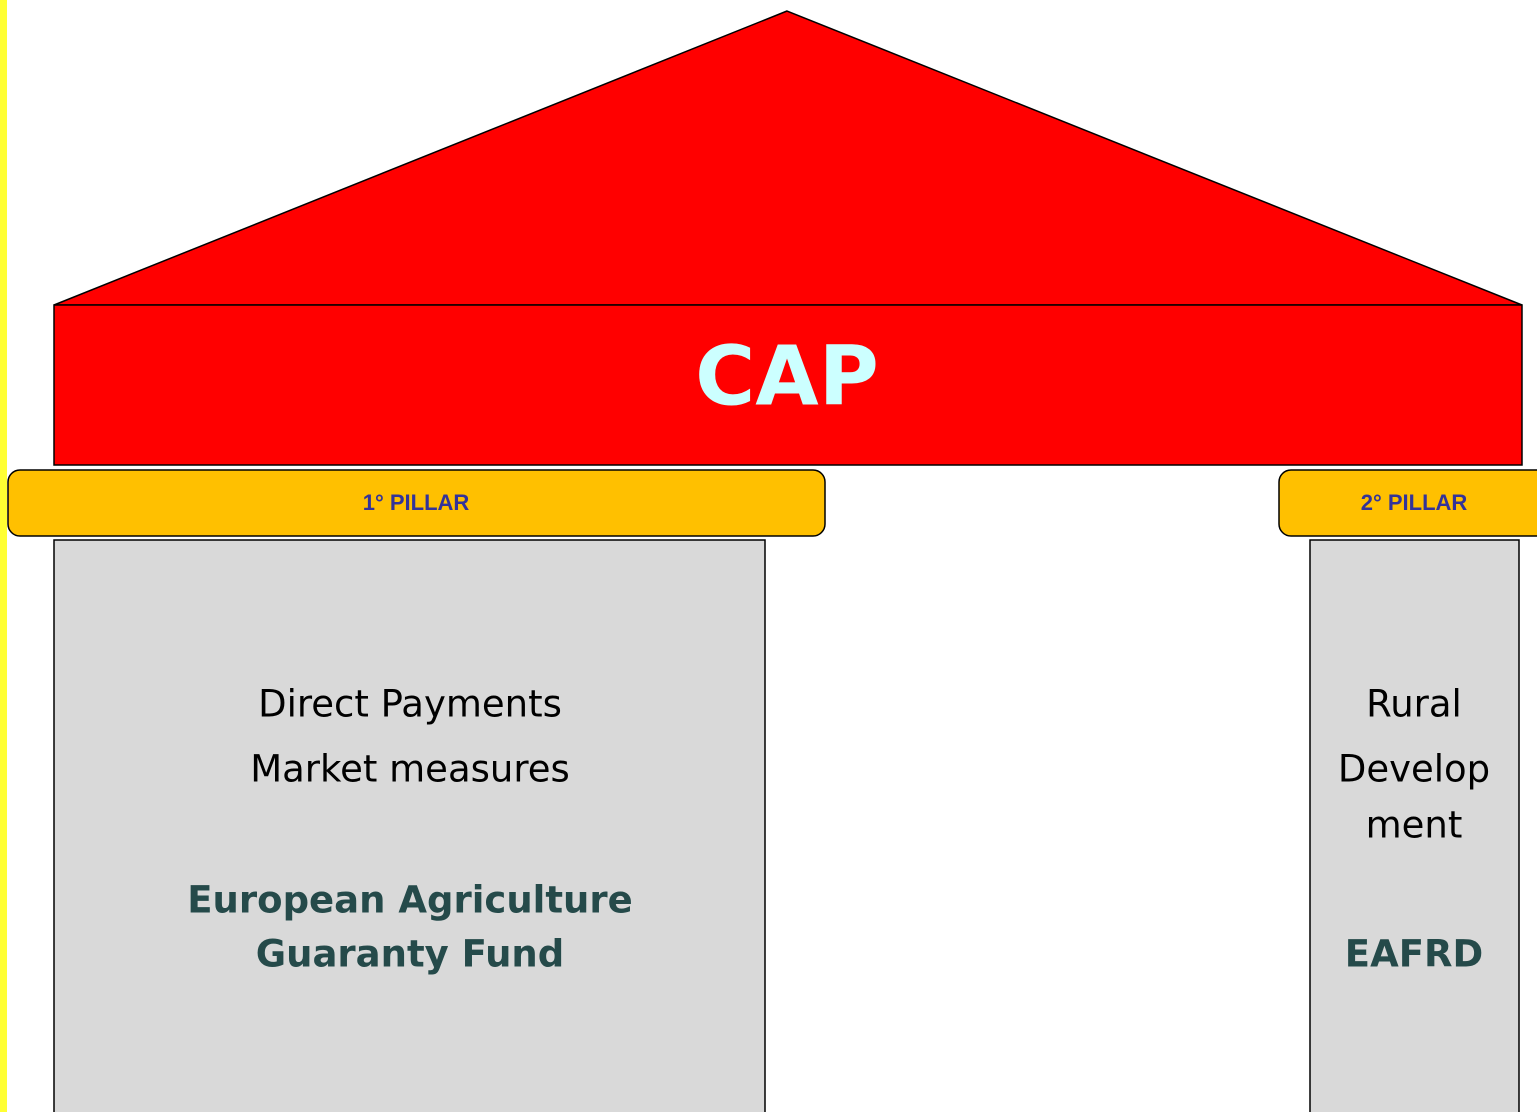 This screenshot has height=1116, width=1537. What do you see at coordinates (787, 376) in the screenshot?
I see `title: CAP` at bounding box center [787, 376].